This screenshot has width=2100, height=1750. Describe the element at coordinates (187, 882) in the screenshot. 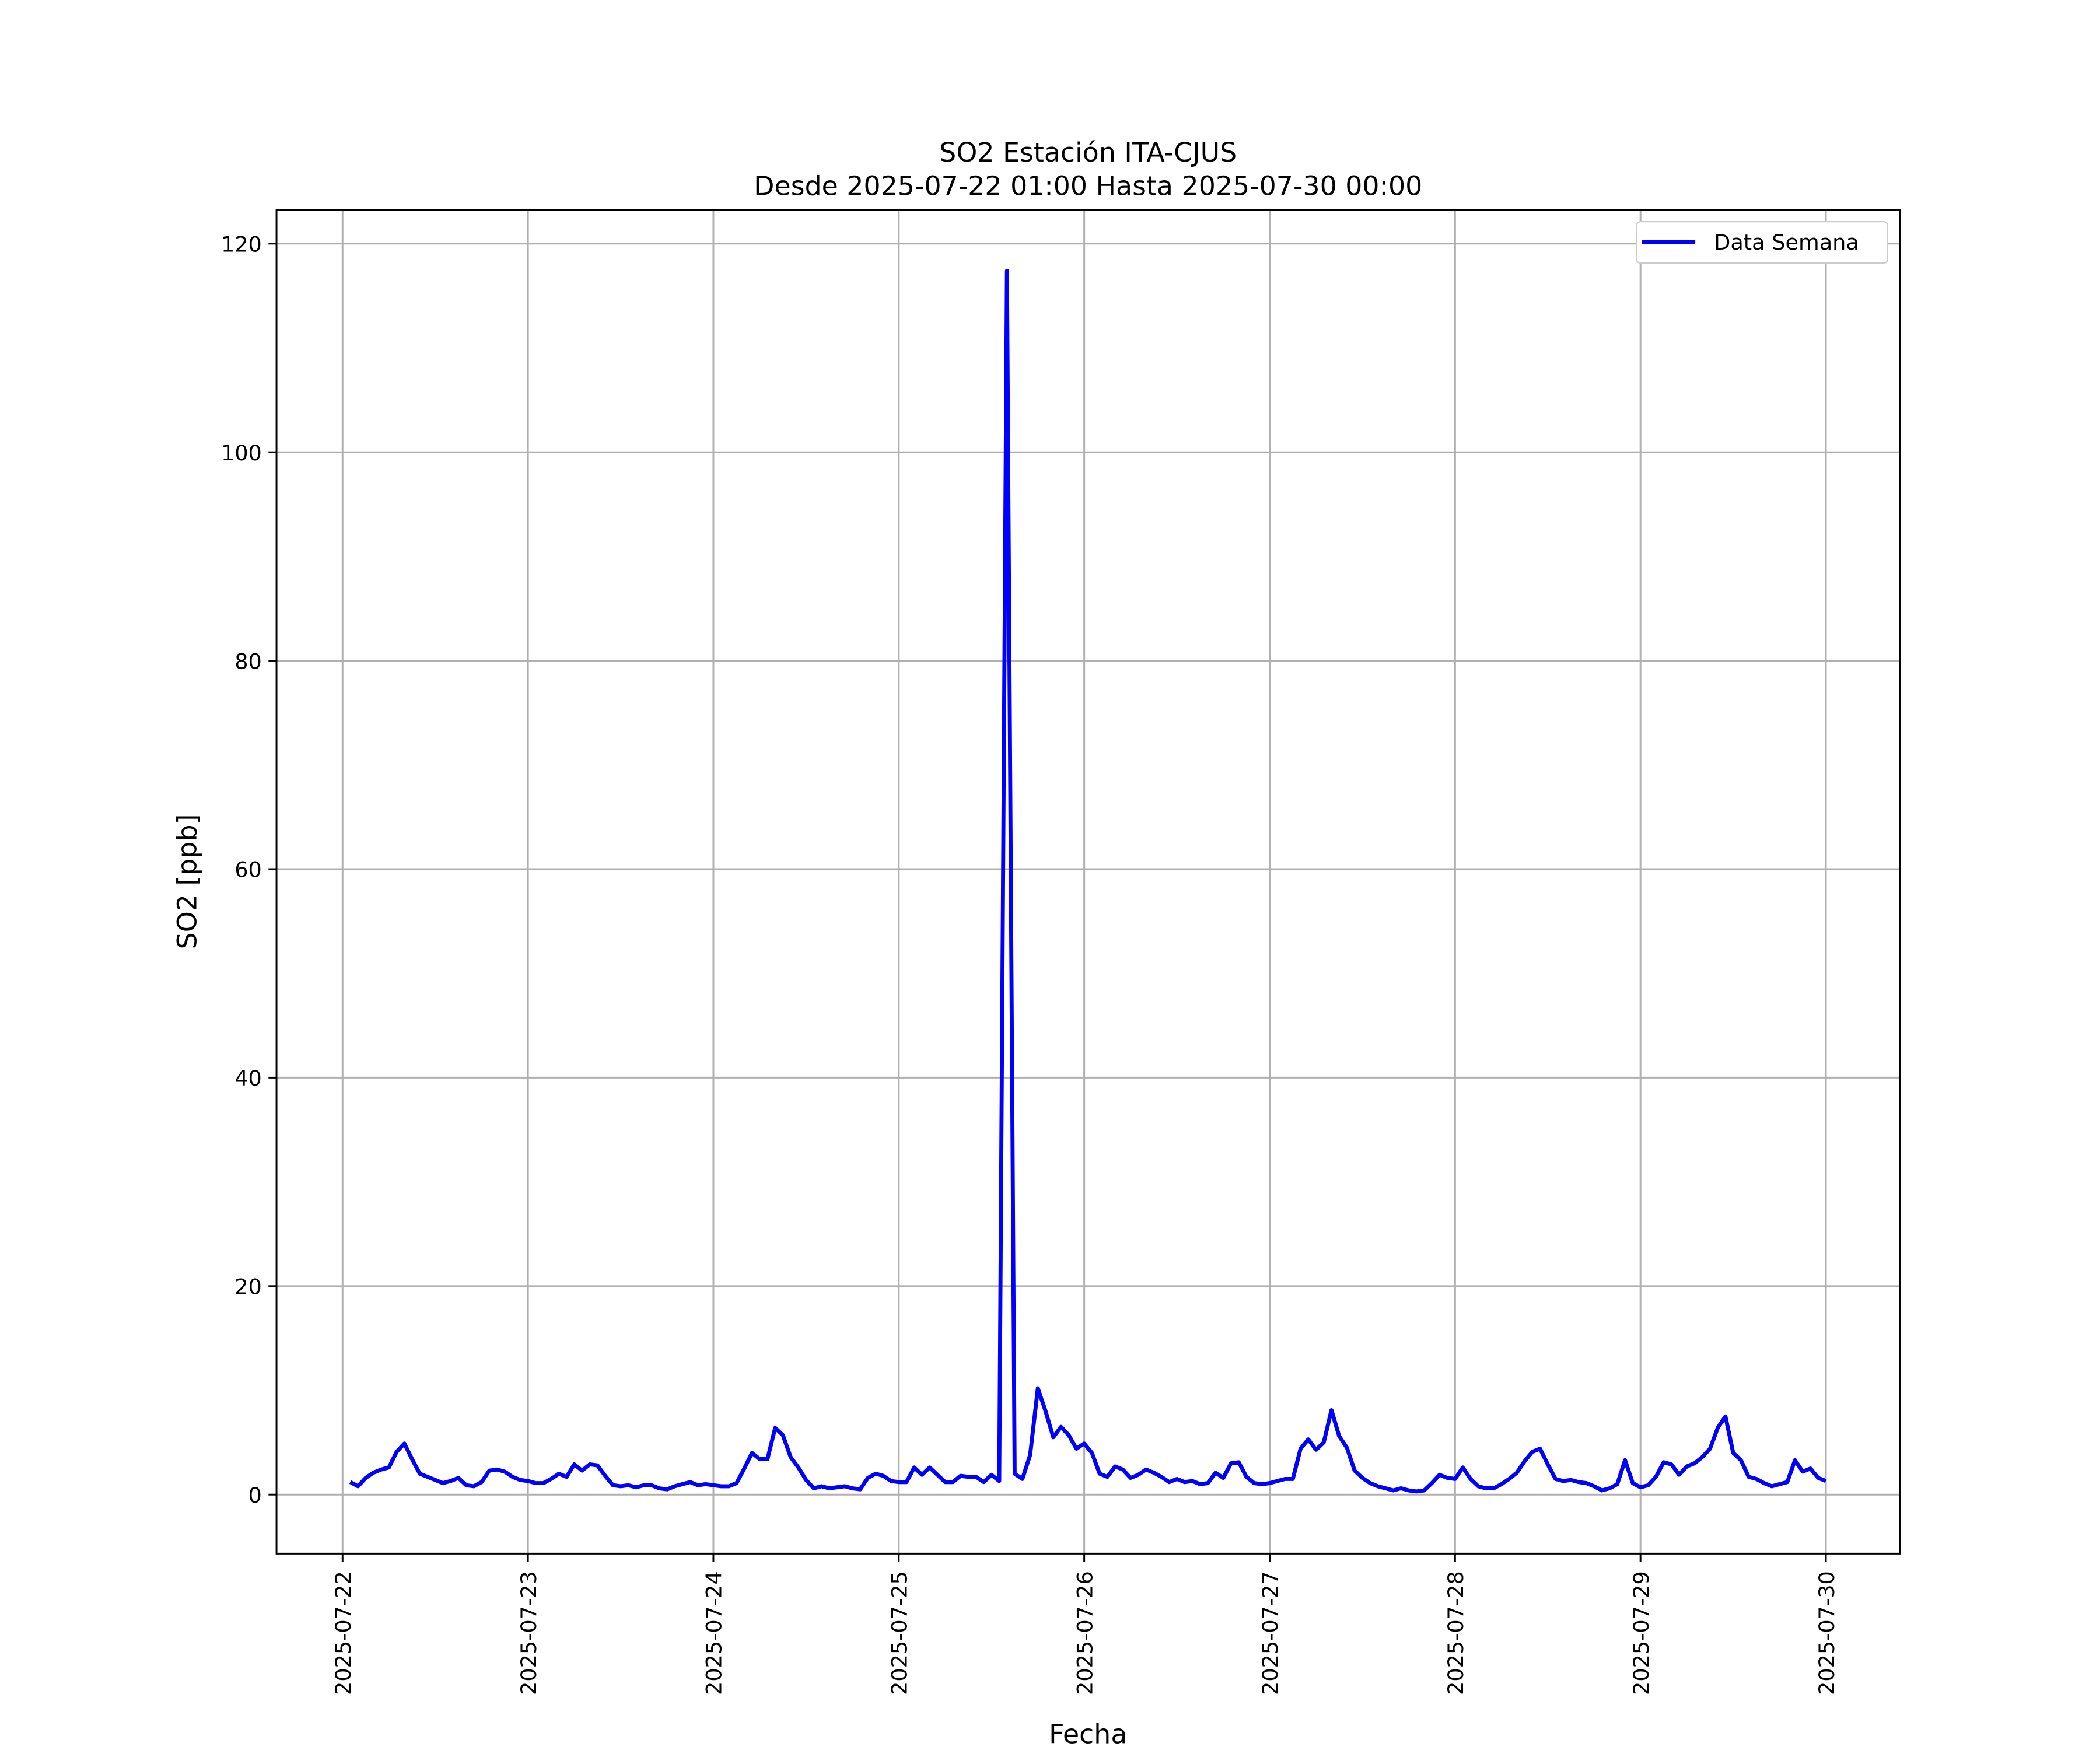

I see `y-axis-label: SO2 [ppb]` at that location.